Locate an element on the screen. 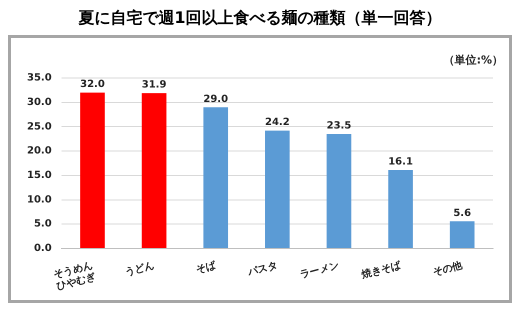 This screenshot has width=520, height=311. x-tick-label: うどん is located at coordinates (140, 269).